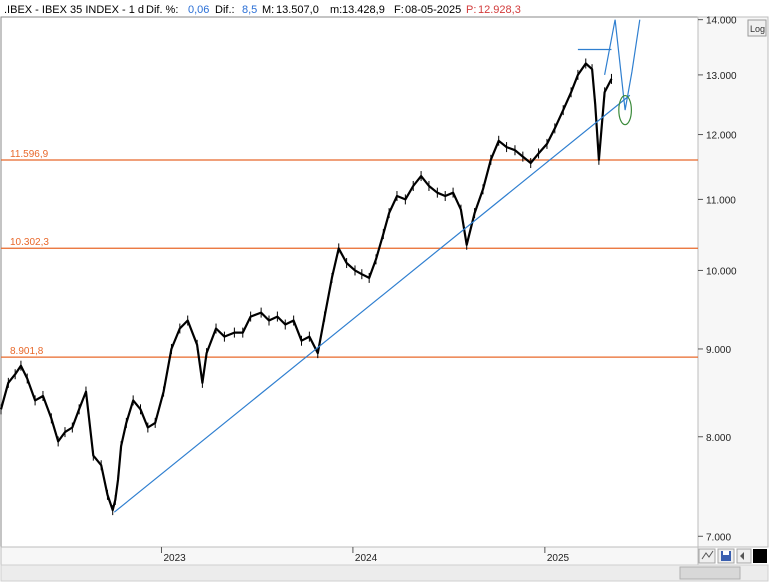 The width and height of the screenshot is (770, 587). What do you see at coordinates (744, 556) in the screenshot?
I see `collapse-icon` at bounding box center [744, 556].